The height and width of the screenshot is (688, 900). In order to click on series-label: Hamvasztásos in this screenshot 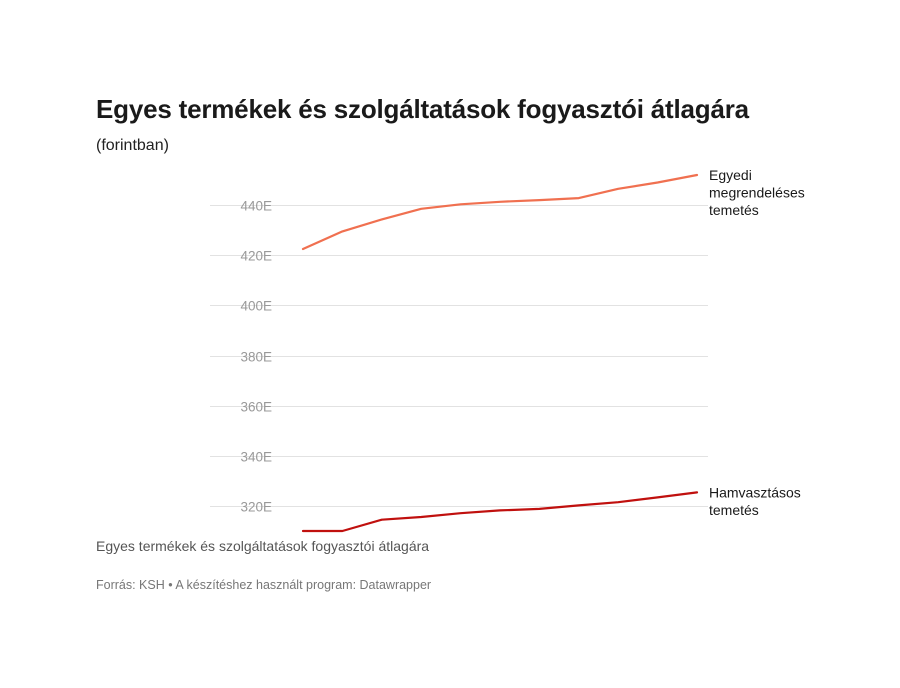, I will do `click(755, 492)`.